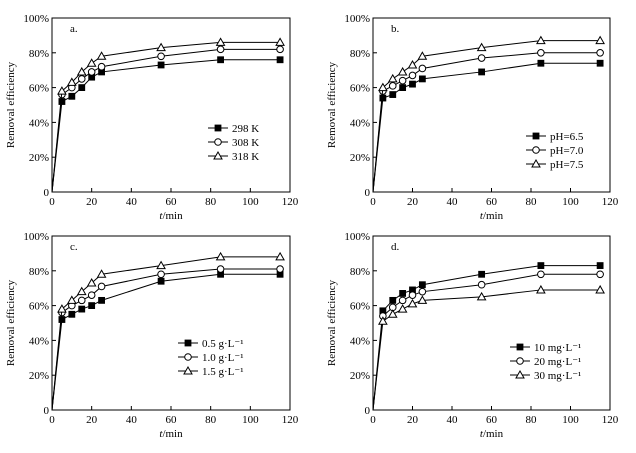  What do you see at coordinates (245, 157) in the screenshot?
I see `legend-label: 318 K` at bounding box center [245, 157].